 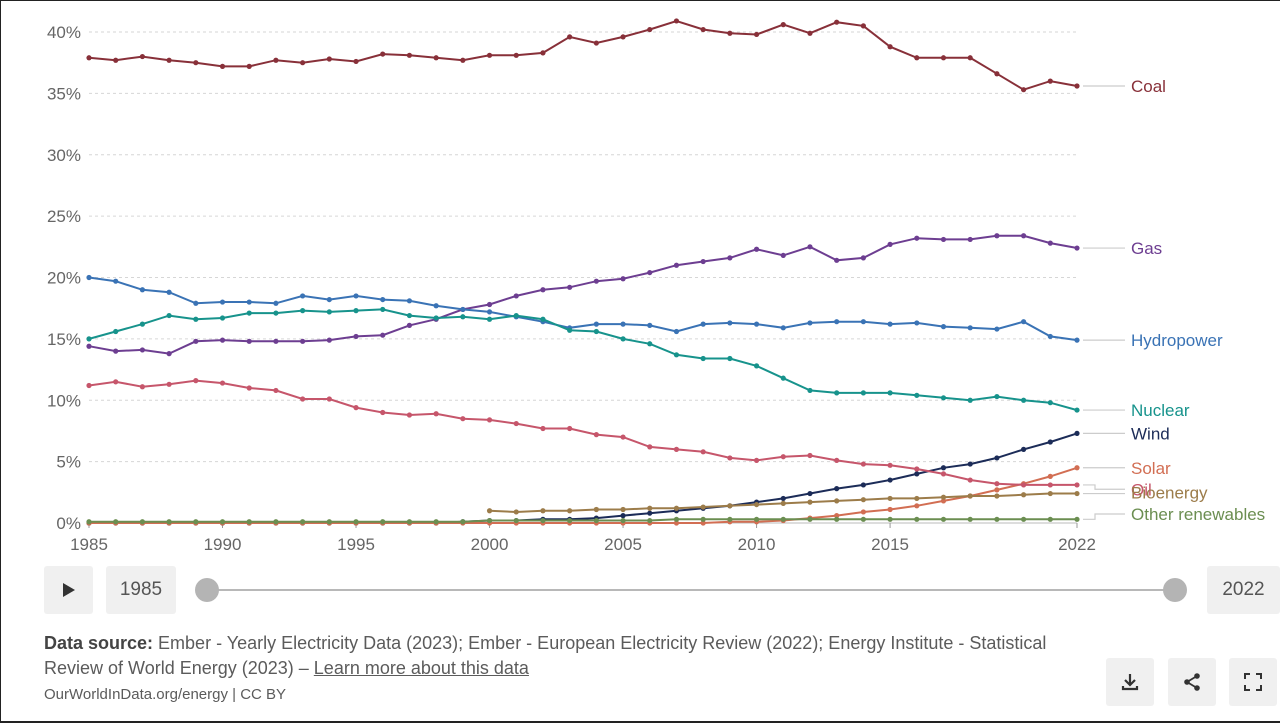 What do you see at coordinates (165, 694) in the screenshot?
I see `license-text: OurWorldInData.org/energy | CC BY` at bounding box center [165, 694].